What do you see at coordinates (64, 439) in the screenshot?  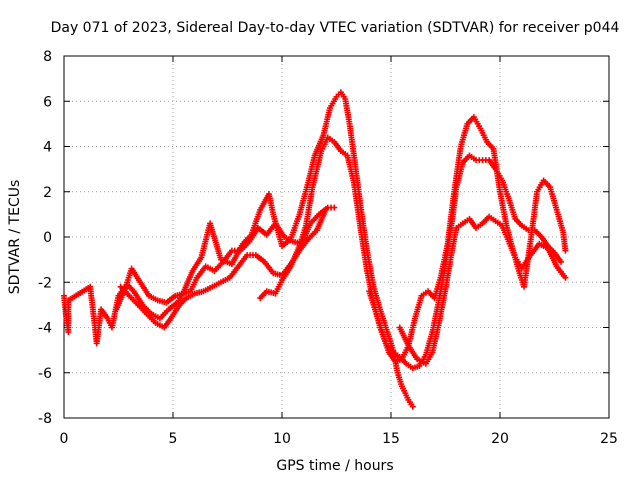 I see `x-tick-label: 0` at bounding box center [64, 439].